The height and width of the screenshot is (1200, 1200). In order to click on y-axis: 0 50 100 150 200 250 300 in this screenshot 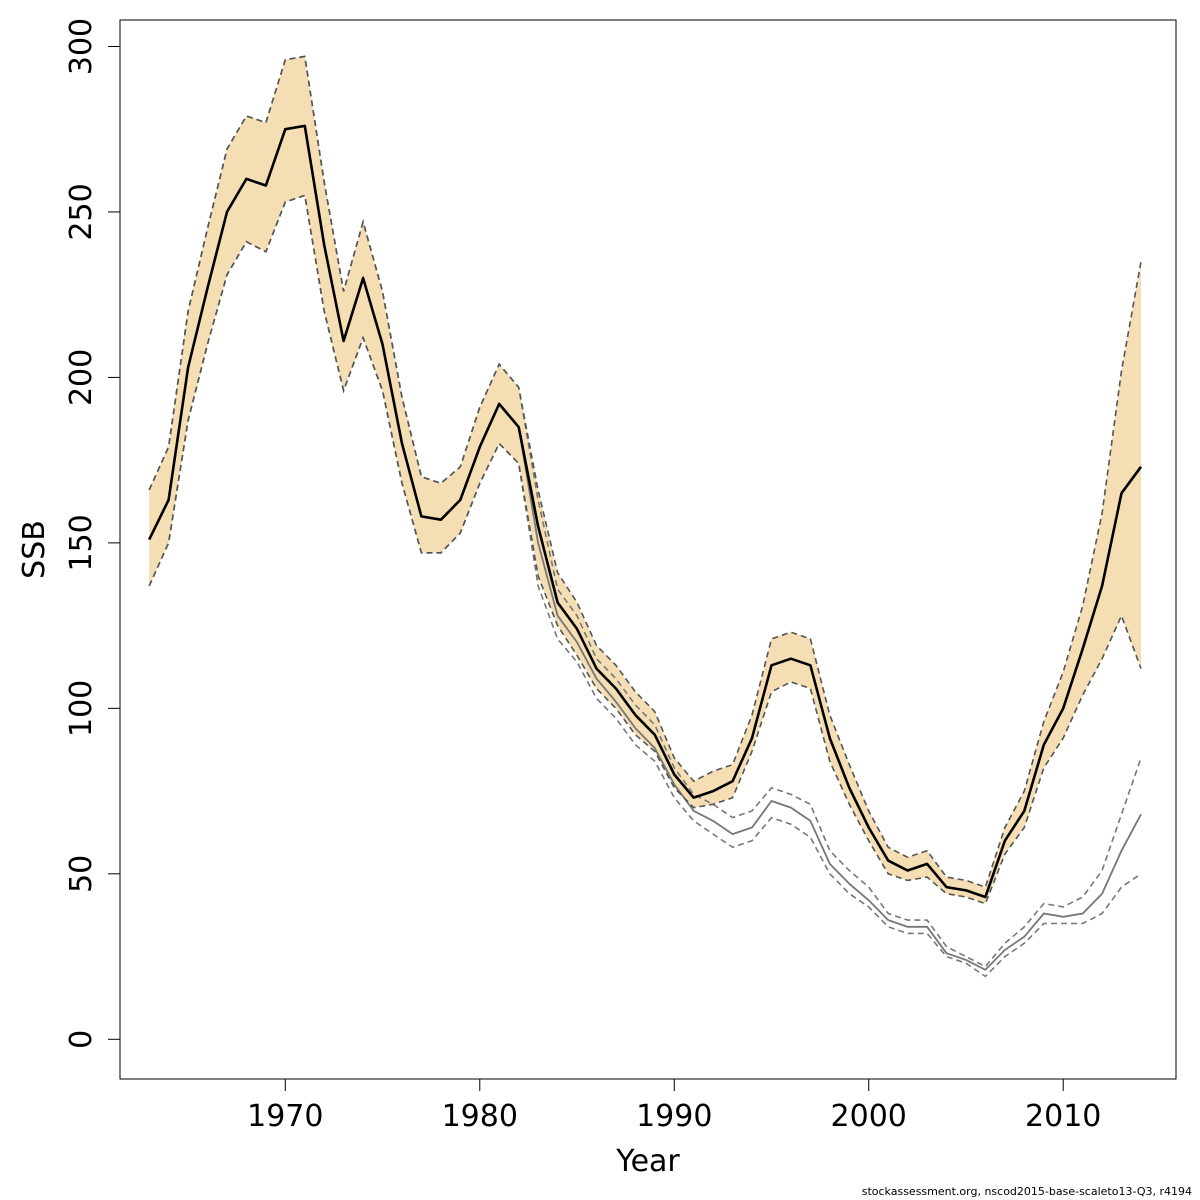, I will do `click(92, 533)`.